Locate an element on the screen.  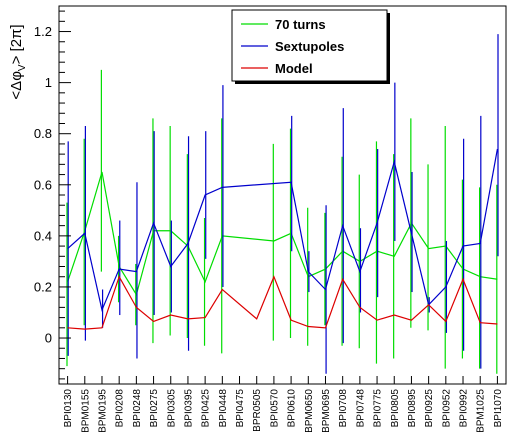
x-category-label: BPI0570 is located at coordinates (274, 408).